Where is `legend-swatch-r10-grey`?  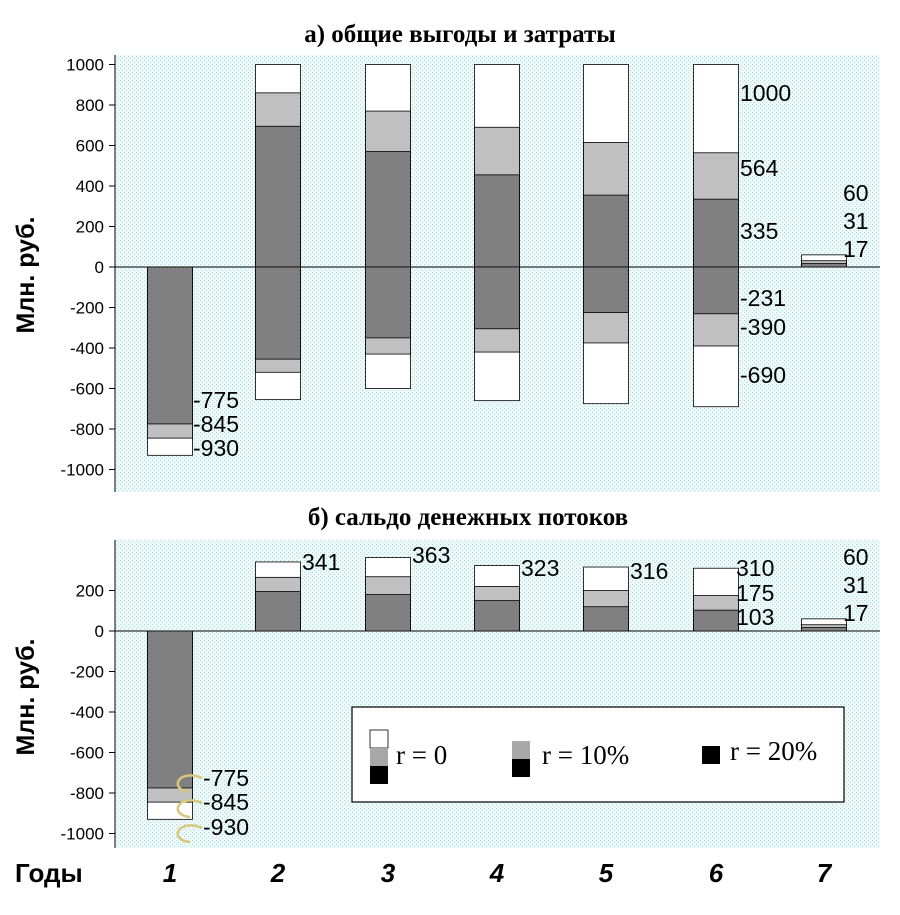
legend-swatch-r10-grey is located at coordinates (521, 750).